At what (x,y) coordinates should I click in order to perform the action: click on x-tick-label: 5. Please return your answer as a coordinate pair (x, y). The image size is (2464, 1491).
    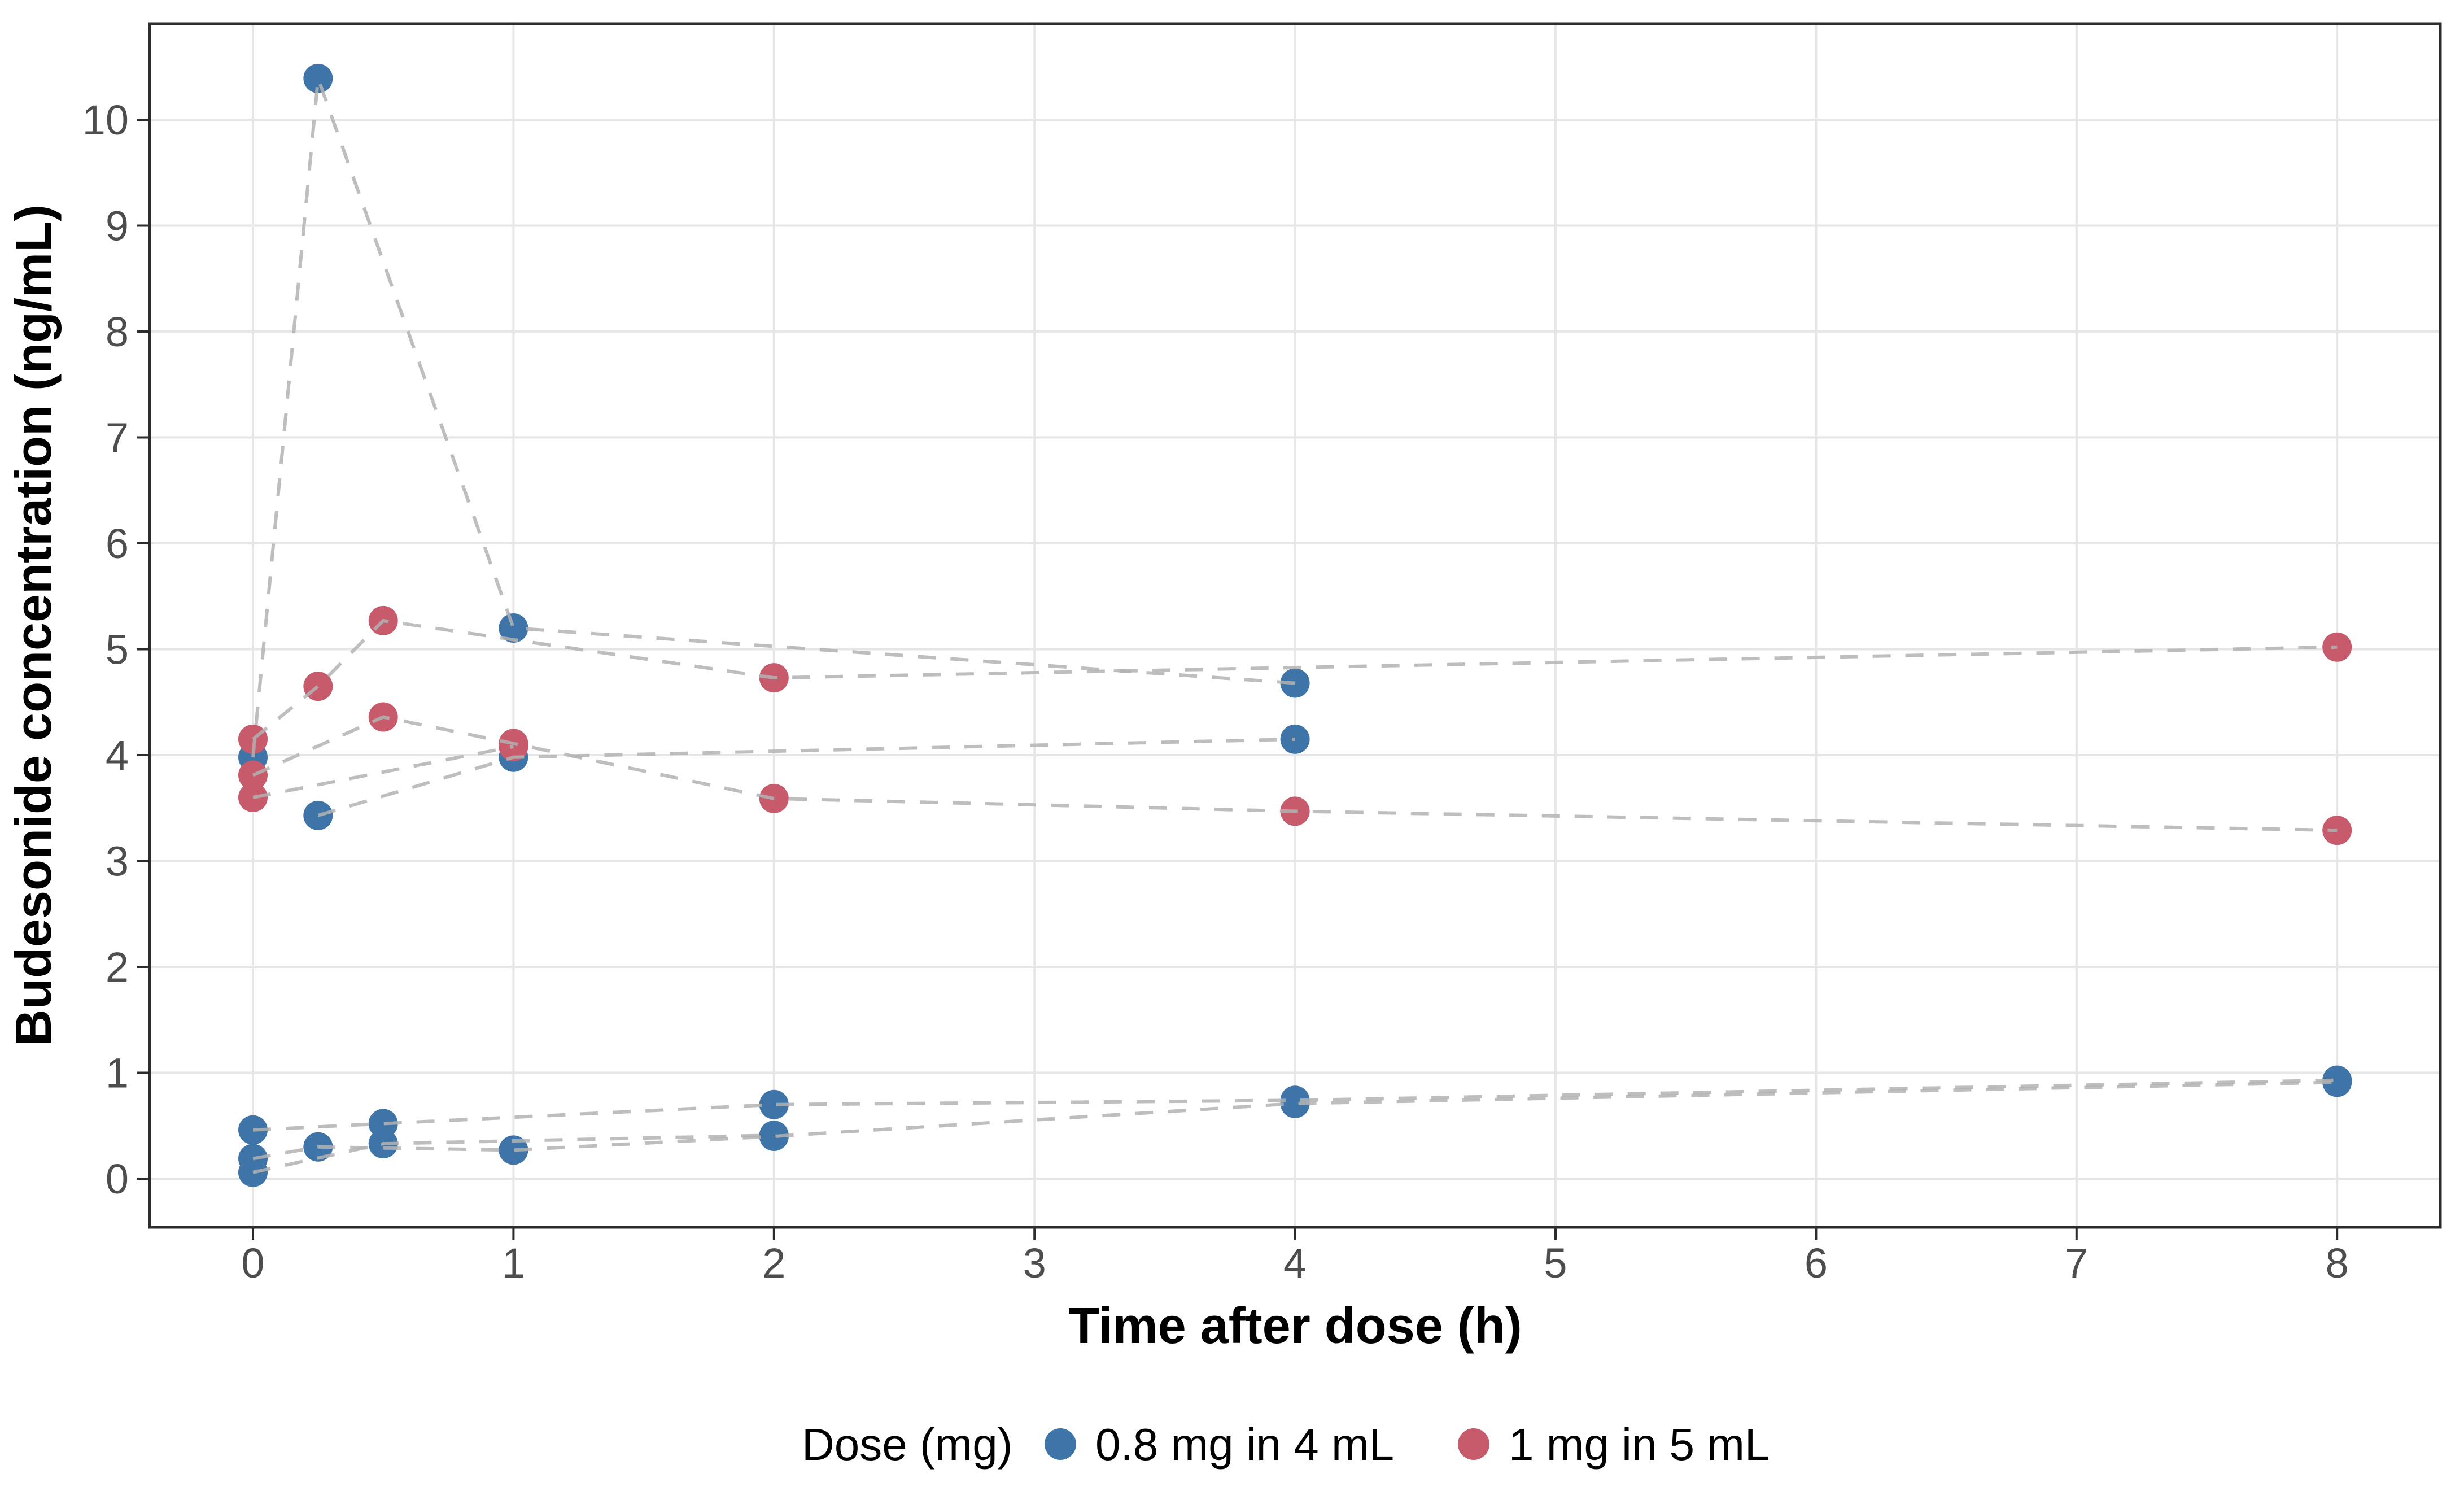
    Looking at the image, I should click on (1555, 1264).